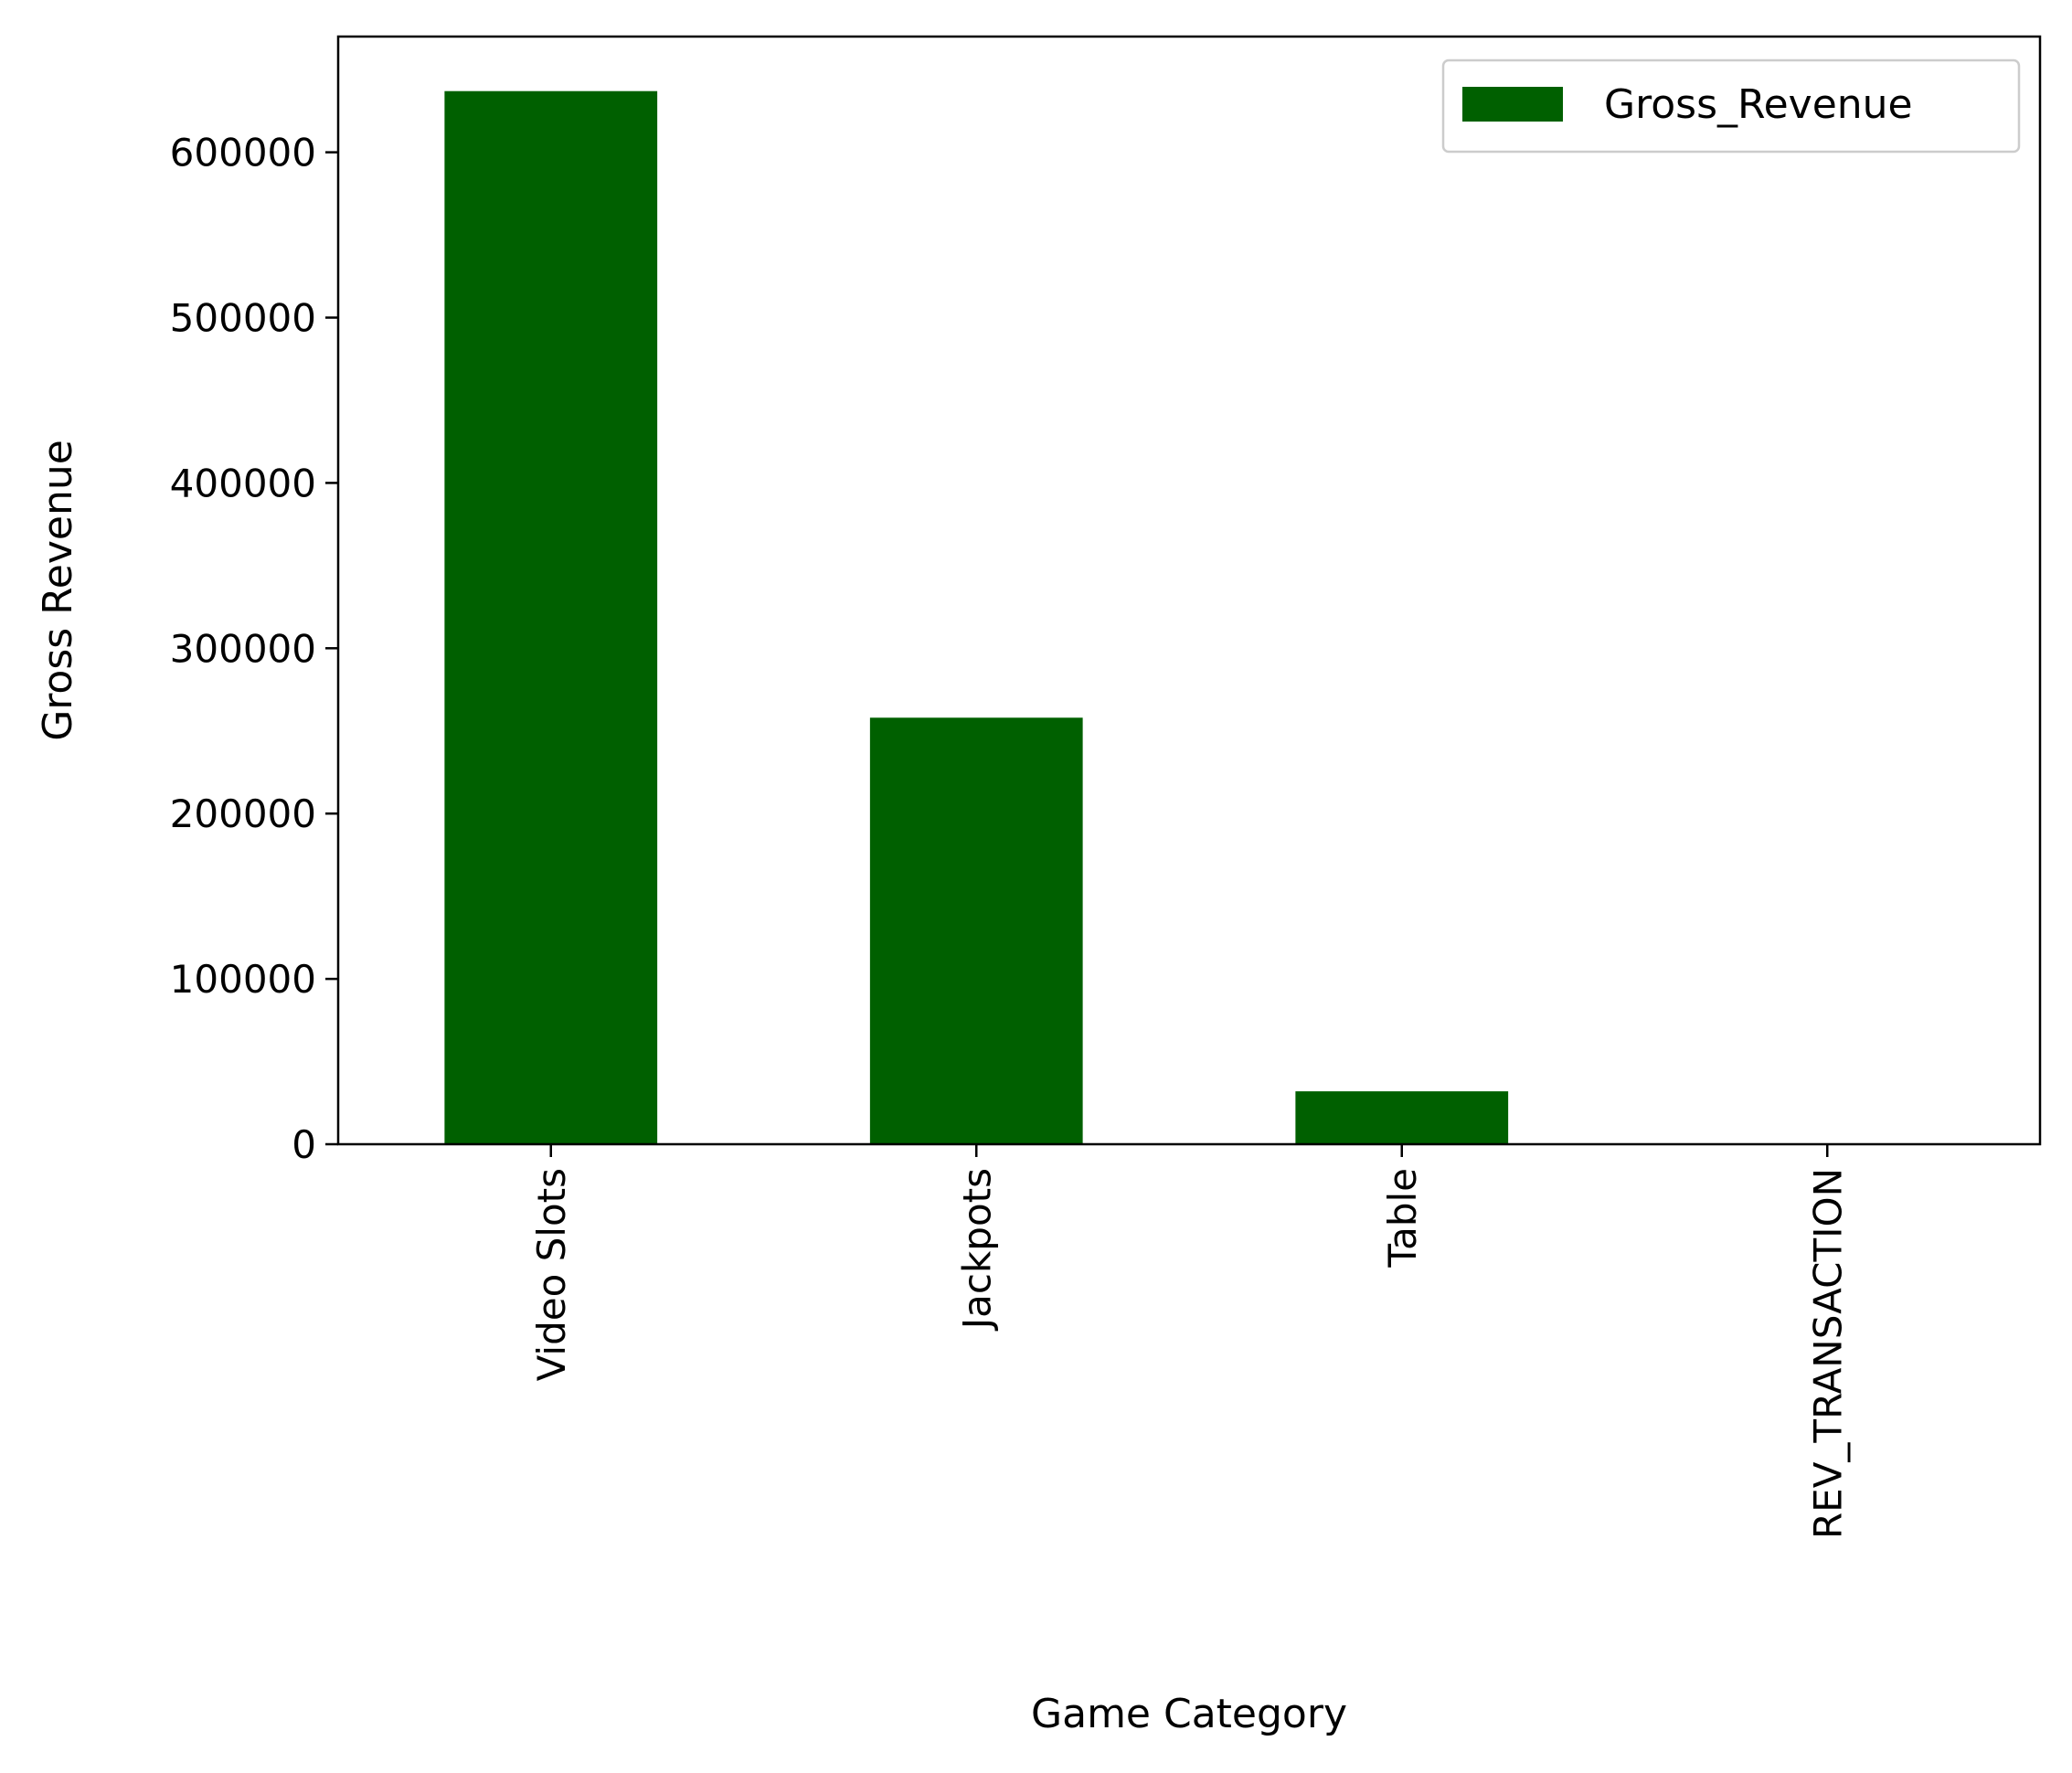  I want to click on y-axis-label: Gross Revenue, so click(58, 590).